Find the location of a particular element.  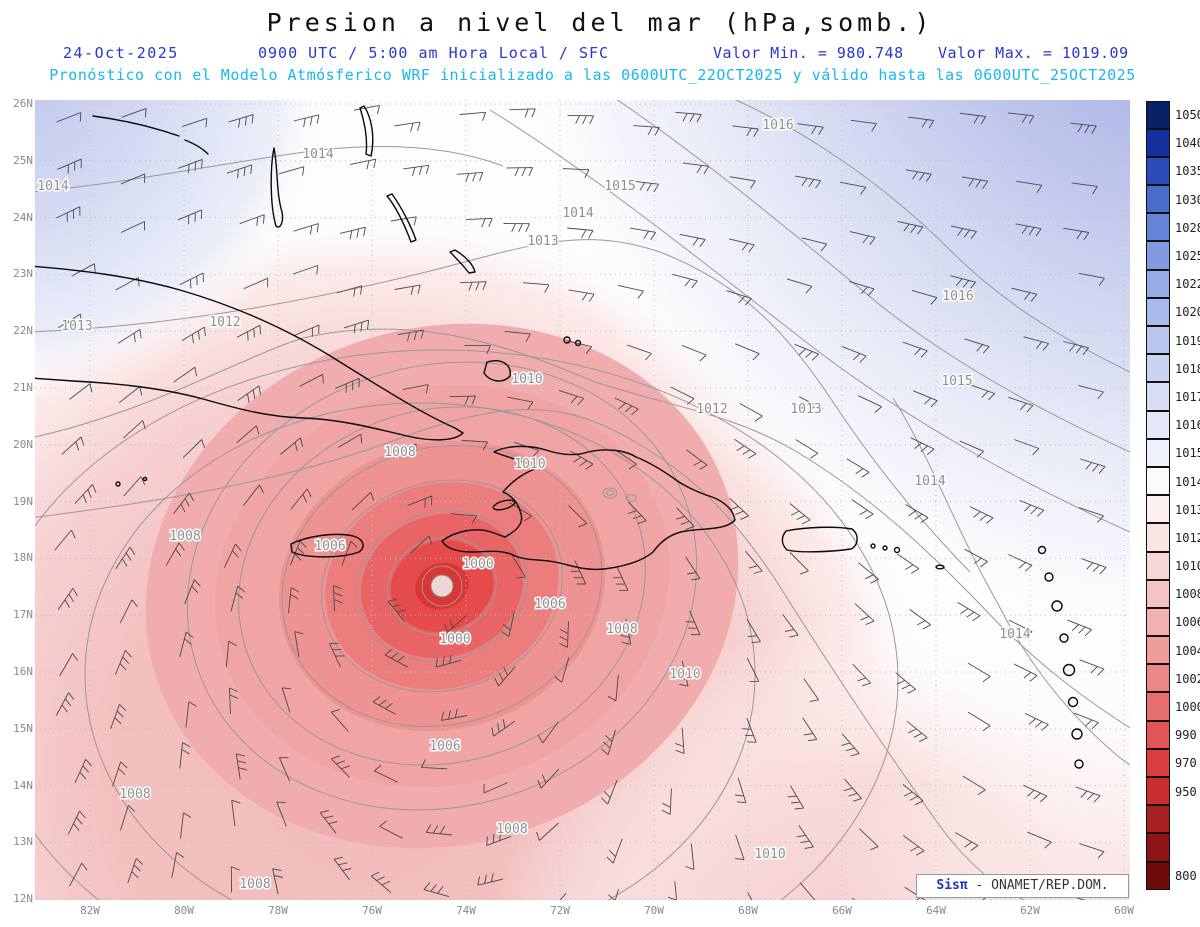

lon-label: 72W is located at coordinates (560, 910).